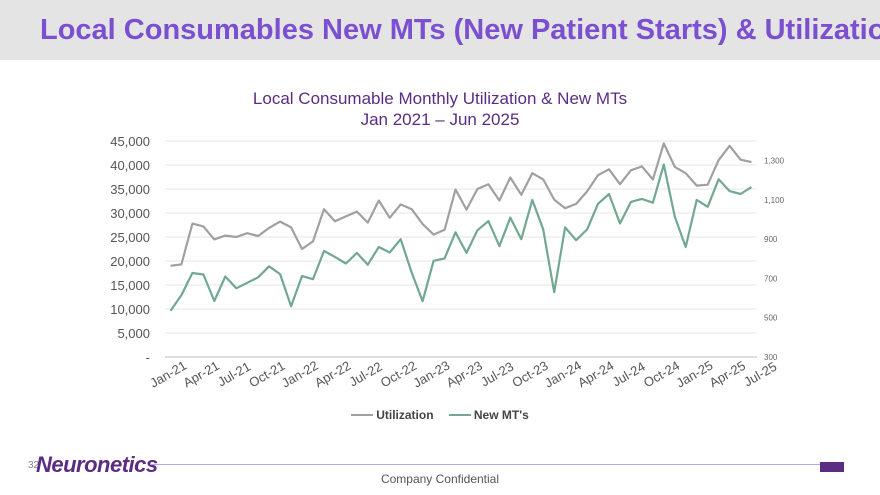  I want to click on y-right-tick-label: 900, so click(771, 239).